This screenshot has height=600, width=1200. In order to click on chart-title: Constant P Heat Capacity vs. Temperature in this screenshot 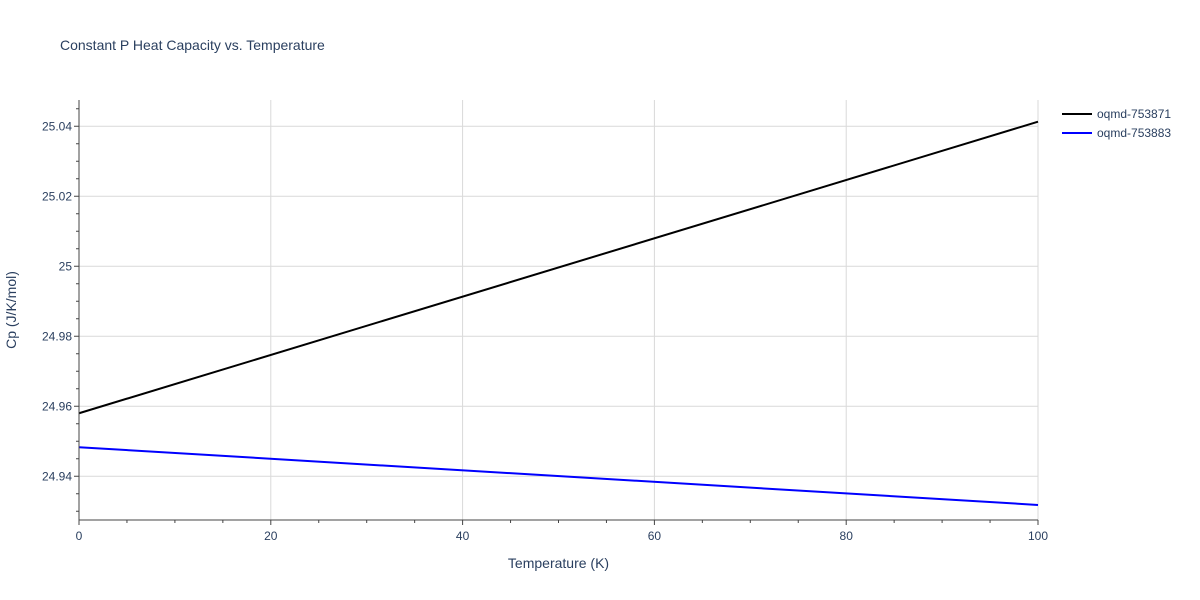, I will do `click(192, 45)`.